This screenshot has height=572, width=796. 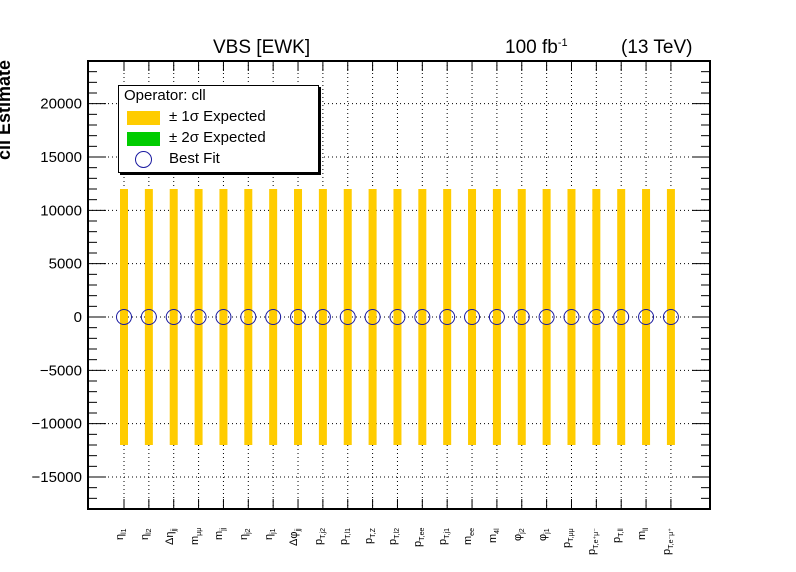 I want to click on best-fit-points, so click(x=397, y=317).